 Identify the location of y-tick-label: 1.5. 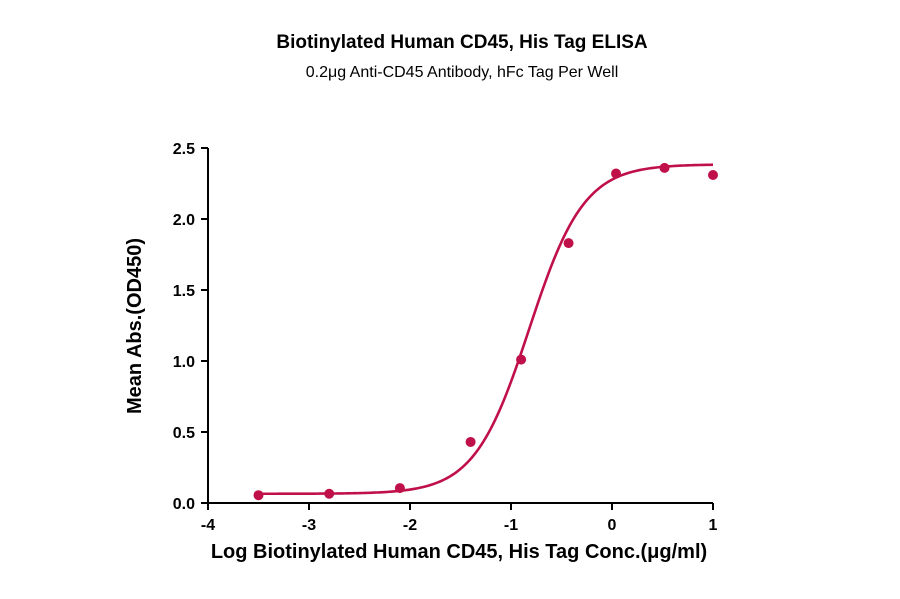
(184, 291).